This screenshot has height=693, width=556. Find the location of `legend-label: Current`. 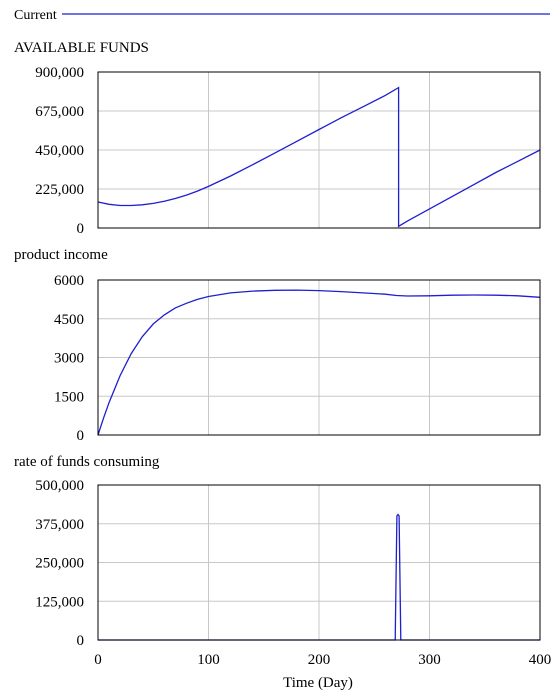

legend-label: Current is located at coordinates (35, 15).